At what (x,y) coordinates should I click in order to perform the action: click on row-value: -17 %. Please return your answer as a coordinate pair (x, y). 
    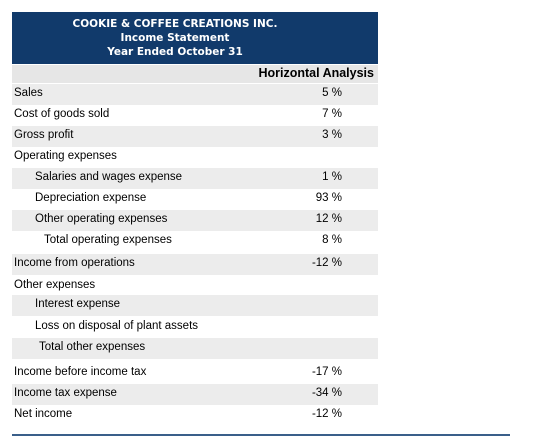
    Looking at the image, I should click on (326, 372).